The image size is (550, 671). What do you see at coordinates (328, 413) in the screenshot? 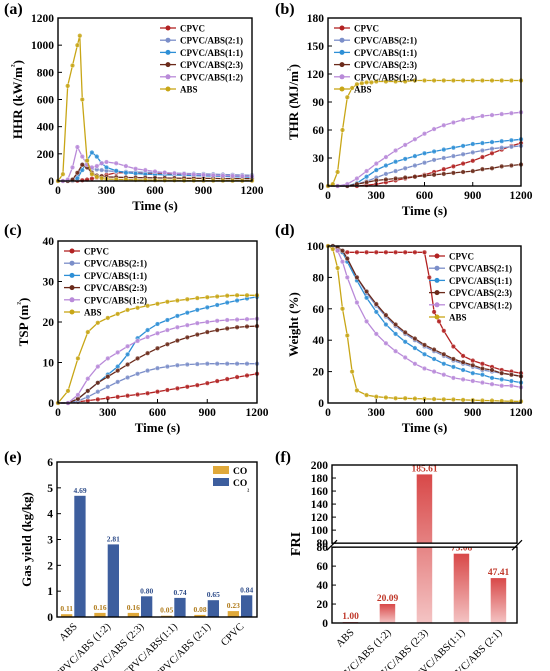
I see `x-tick-label: 0` at bounding box center [328, 413].